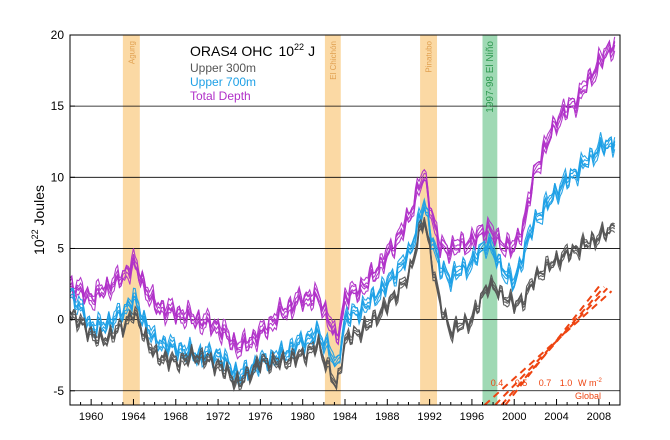 This screenshot has width=670, height=440. I want to click on x-tick-label: 1976, so click(260, 417).